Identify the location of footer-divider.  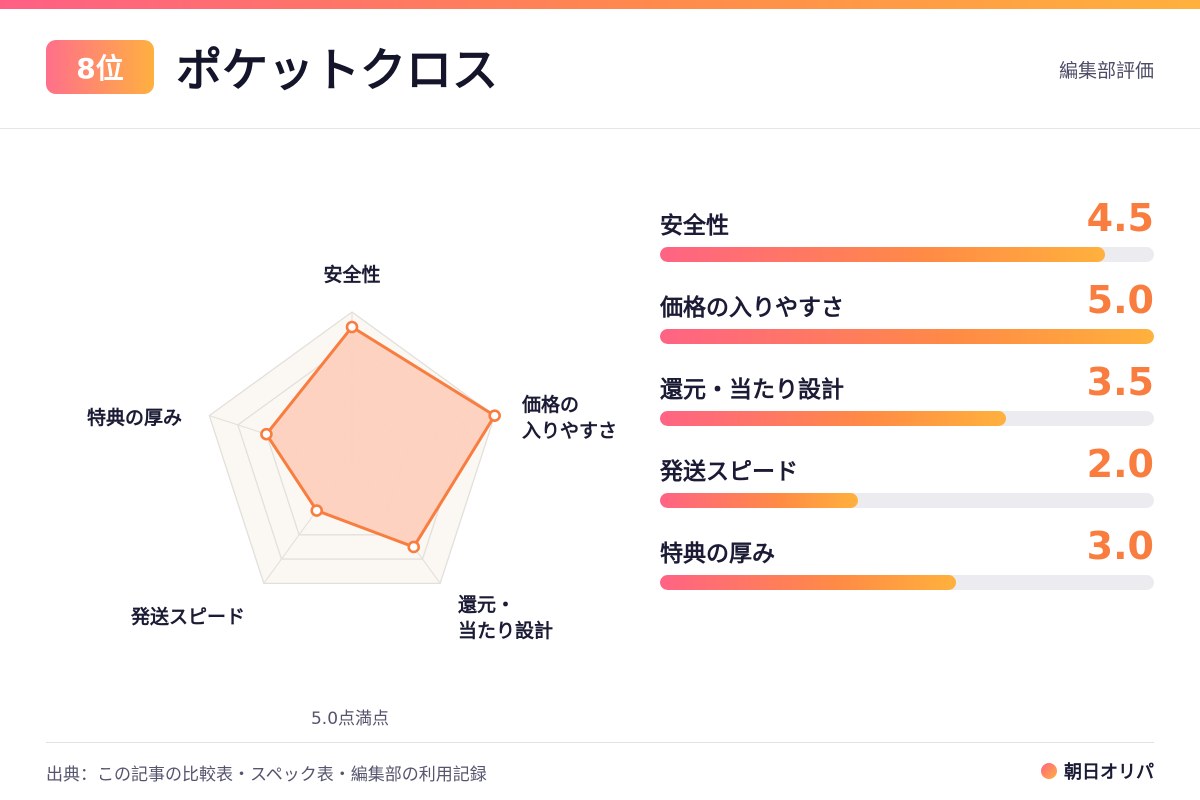
(600, 742).